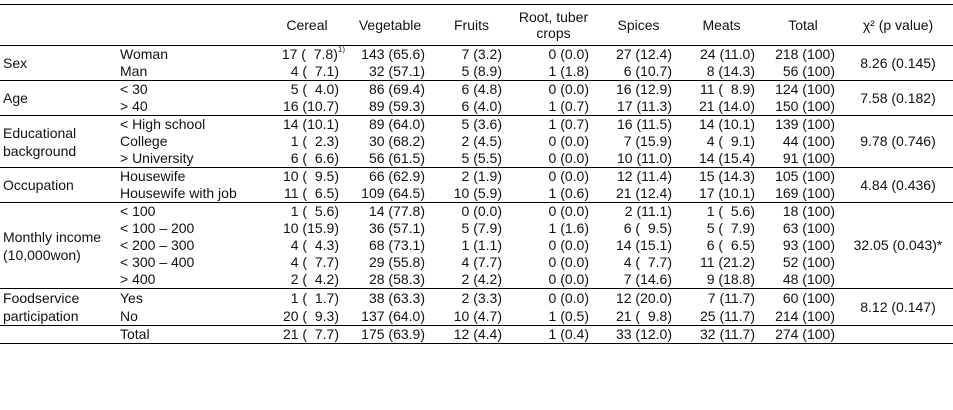 The width and height of the screenshot is (953, 410). What do you see at coordinates (396, 297) in the screenshot?
I see `cell-vegetable: 38 (63.3)` at bounding box center [396, 297].